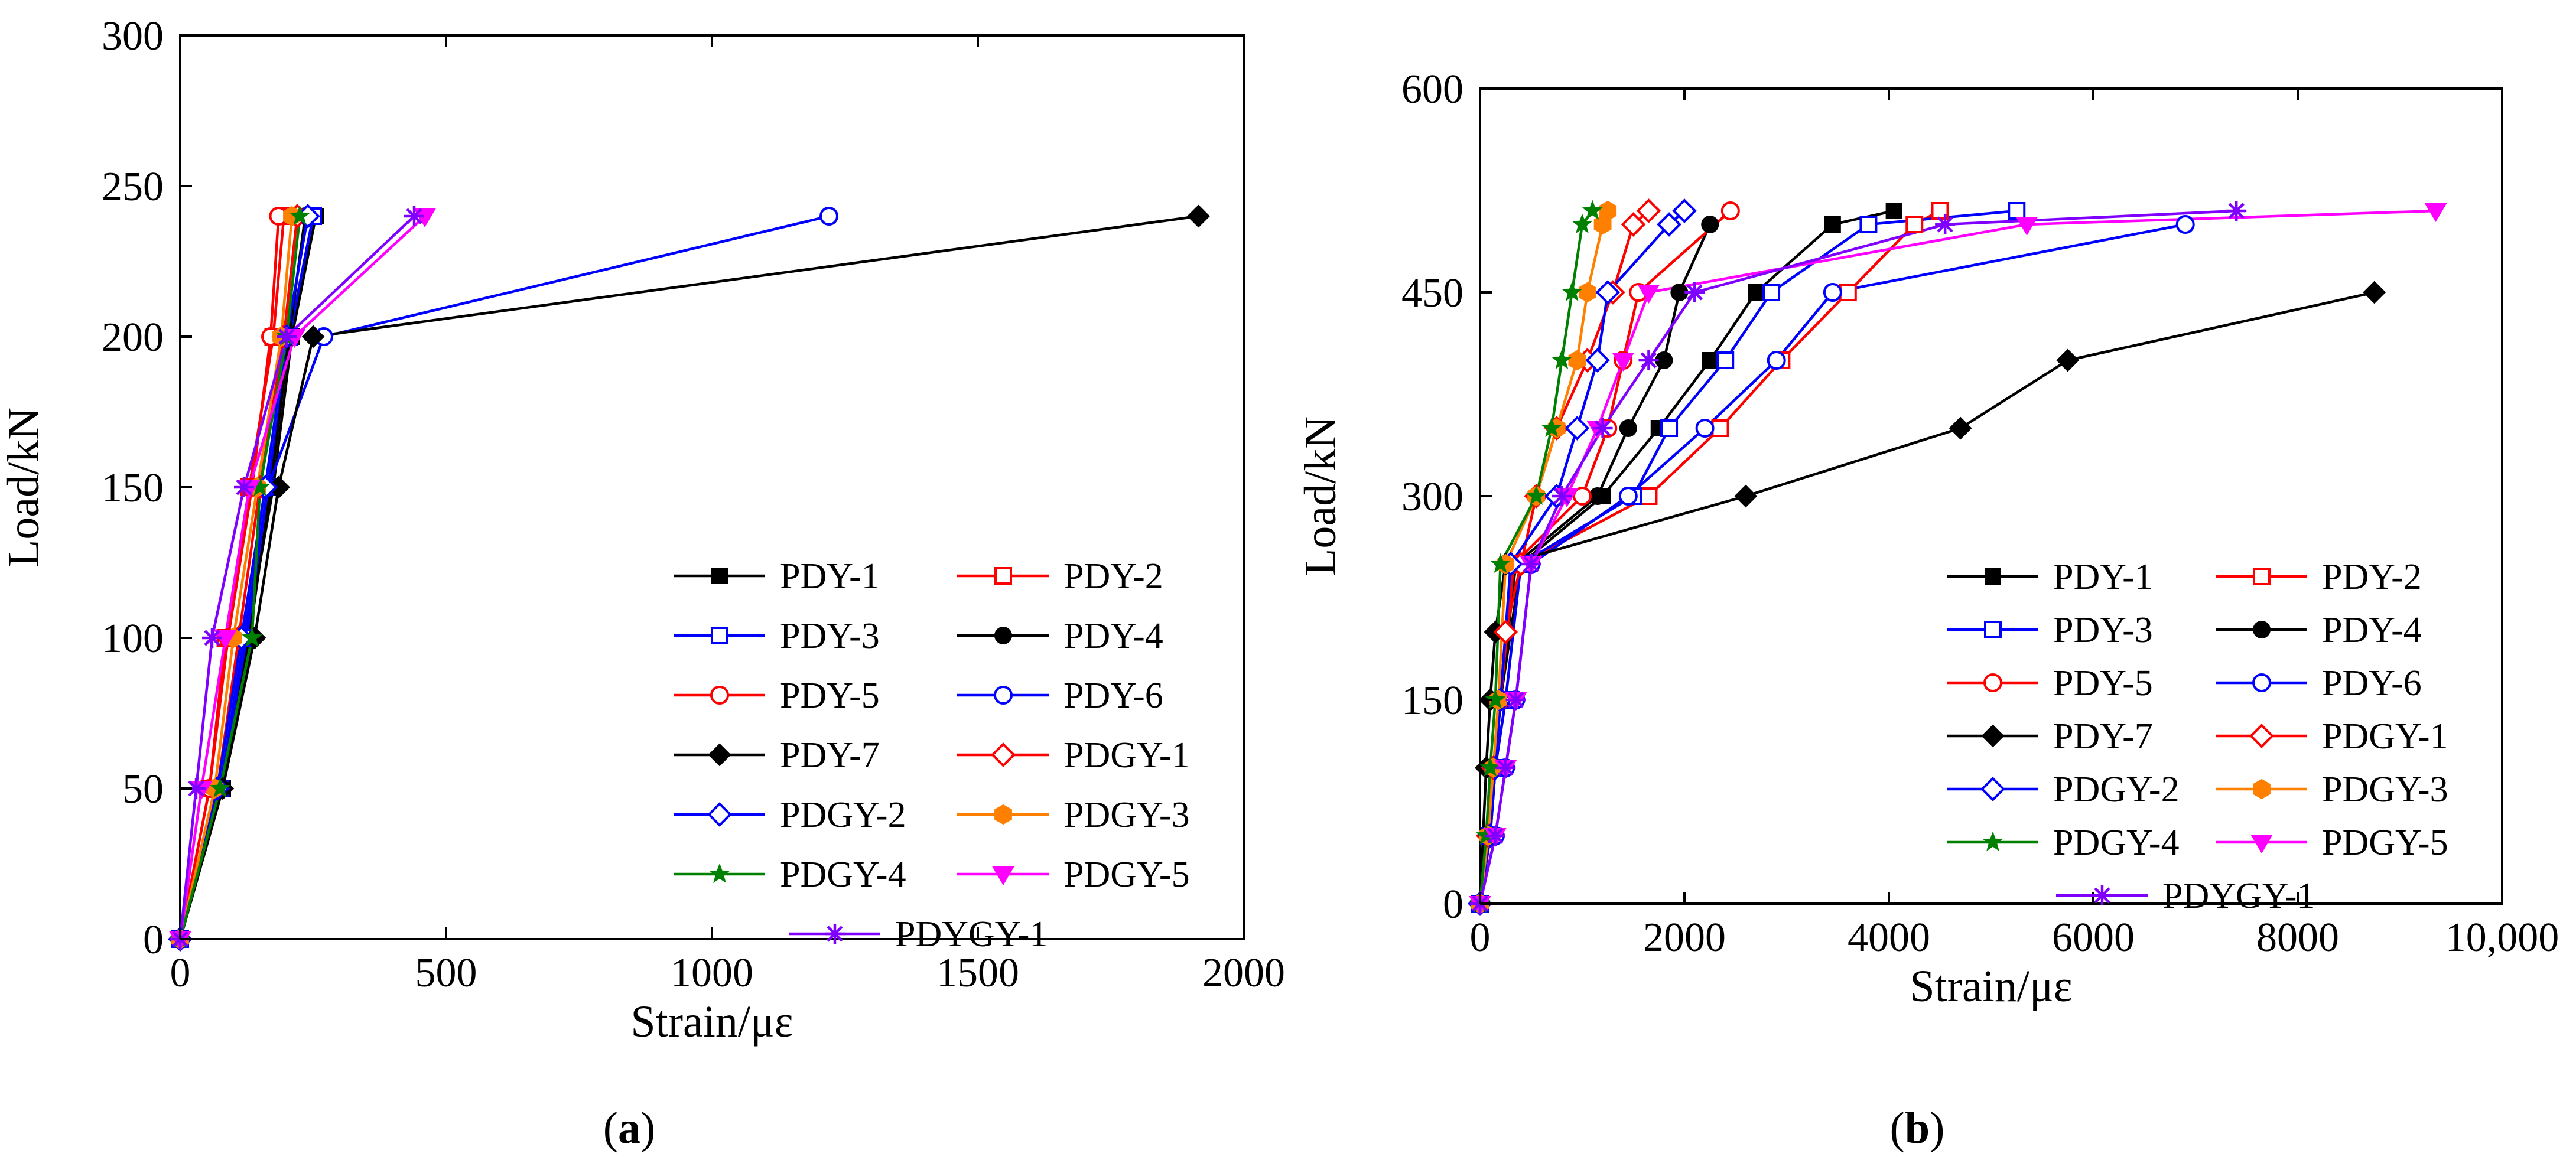  I want to click on legend-label: PDY-6, so click(1113, 696).